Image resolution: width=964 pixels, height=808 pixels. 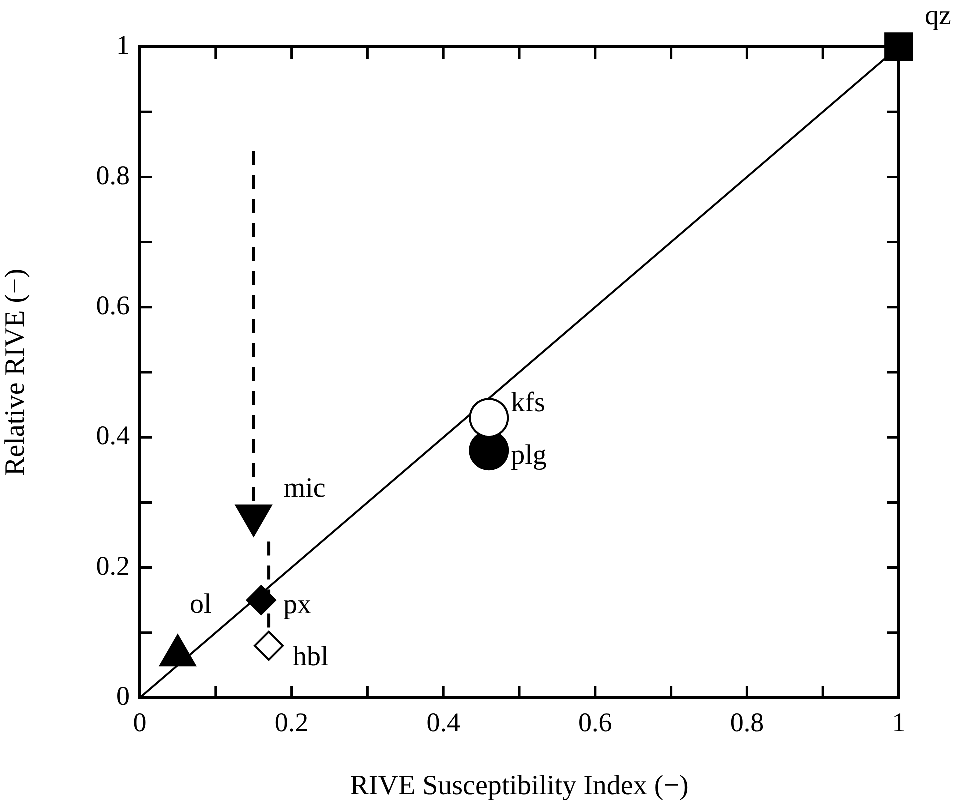 I want to click on series-label: kfs, so click(x=528, y=402).